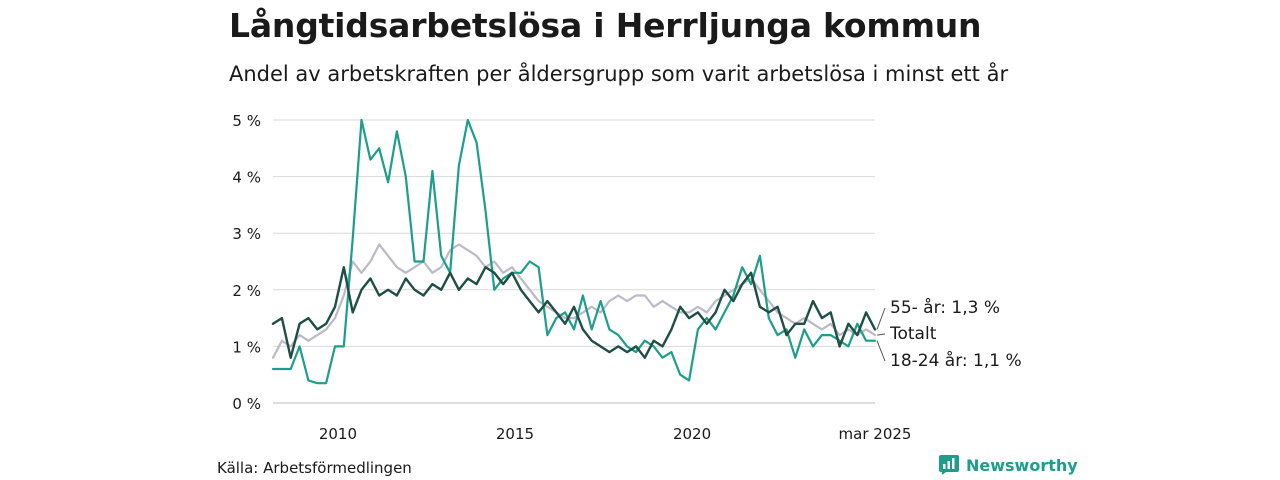  What do you see at coordinates (246, 347) in the screenshot?
I see `y-tick-label: 1 %` at bounding box center [246, 347].